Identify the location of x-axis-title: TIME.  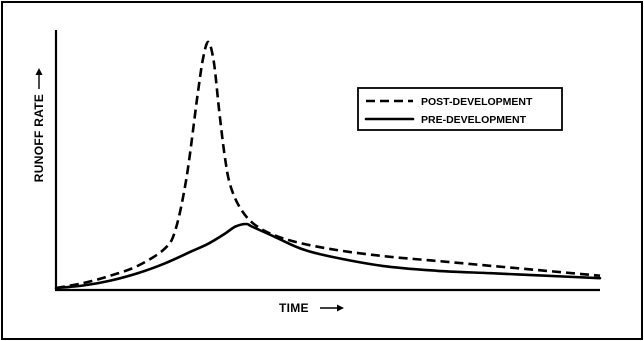
(294, 308).